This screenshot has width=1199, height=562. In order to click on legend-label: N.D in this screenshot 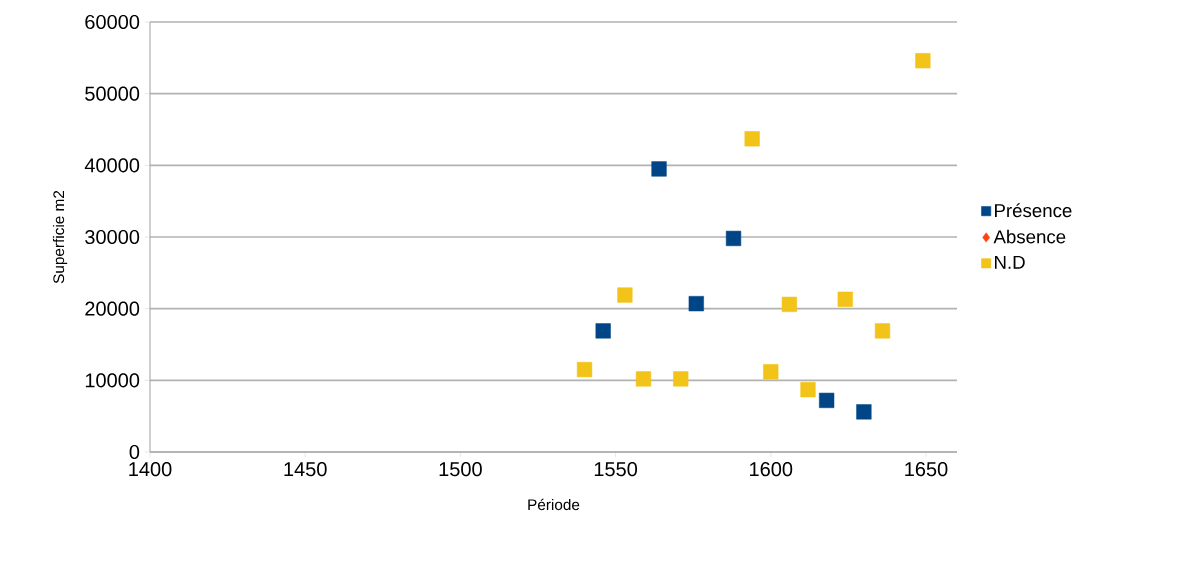, I will do `click(1010, 262)`.